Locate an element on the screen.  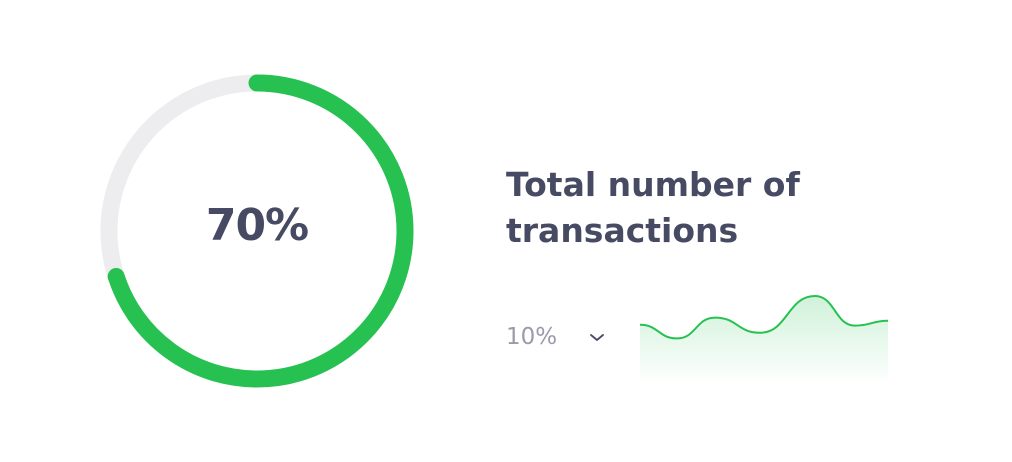
sparkline-area is located at coordinates (764, 340).